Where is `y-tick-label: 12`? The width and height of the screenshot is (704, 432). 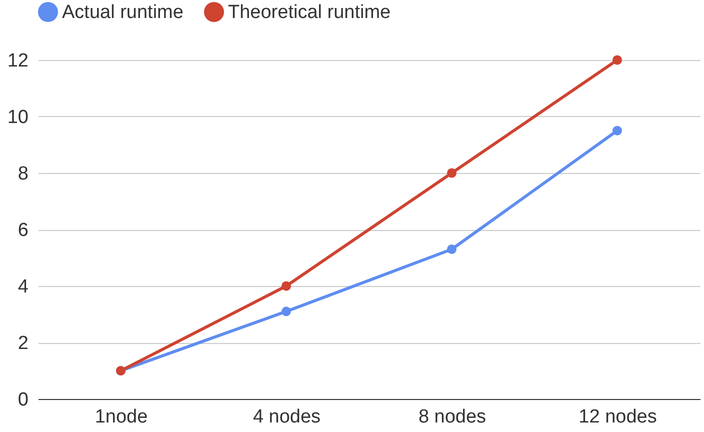 y-tick-label: 12 is located at coordinates (17, 61).